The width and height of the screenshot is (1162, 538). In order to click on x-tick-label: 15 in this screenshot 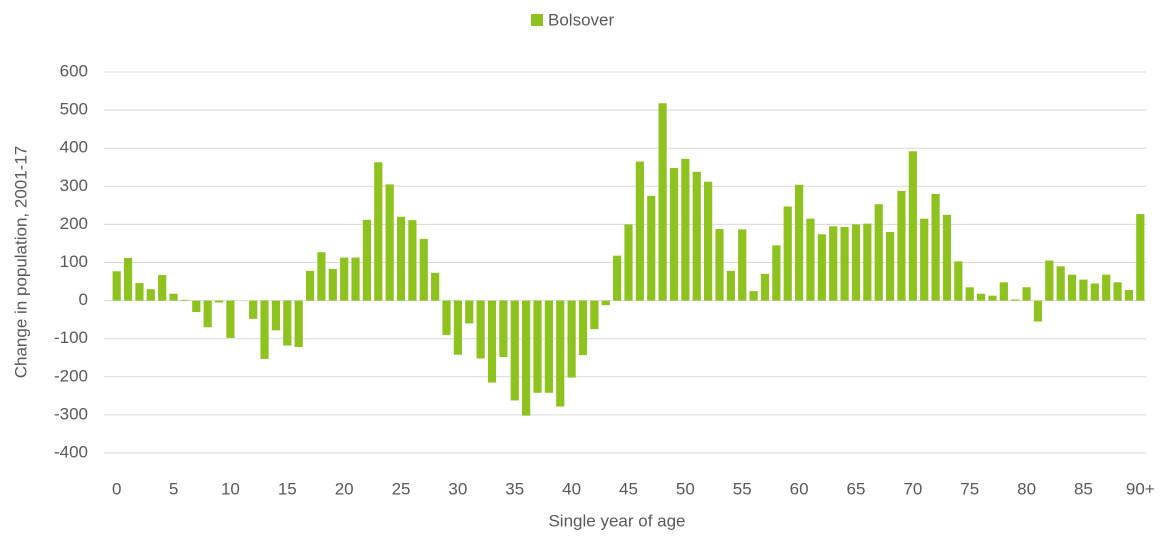, I will do `click(287, 488)`.